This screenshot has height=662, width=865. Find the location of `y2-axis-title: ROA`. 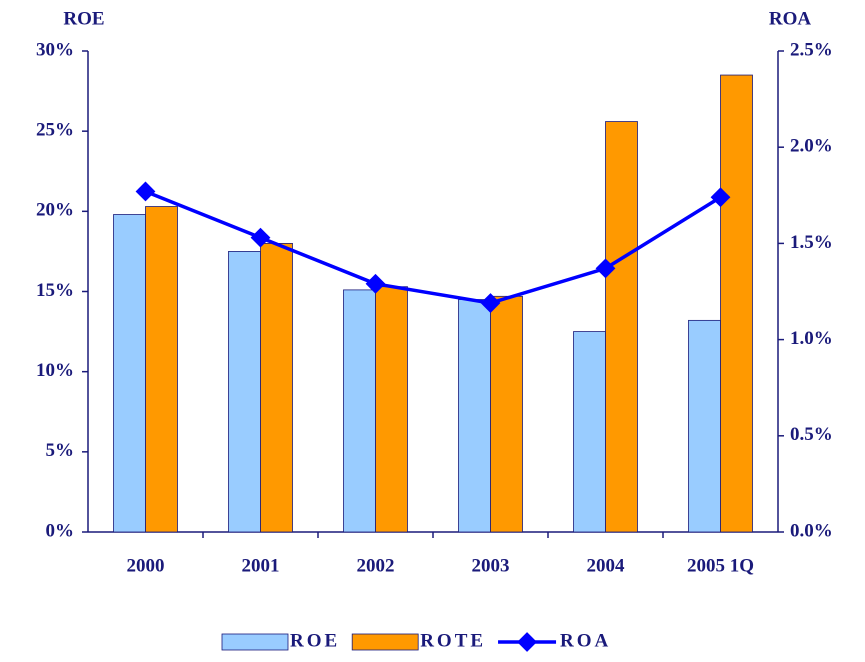

y2-axis-title: ROA is located at coordinates (790, 18).